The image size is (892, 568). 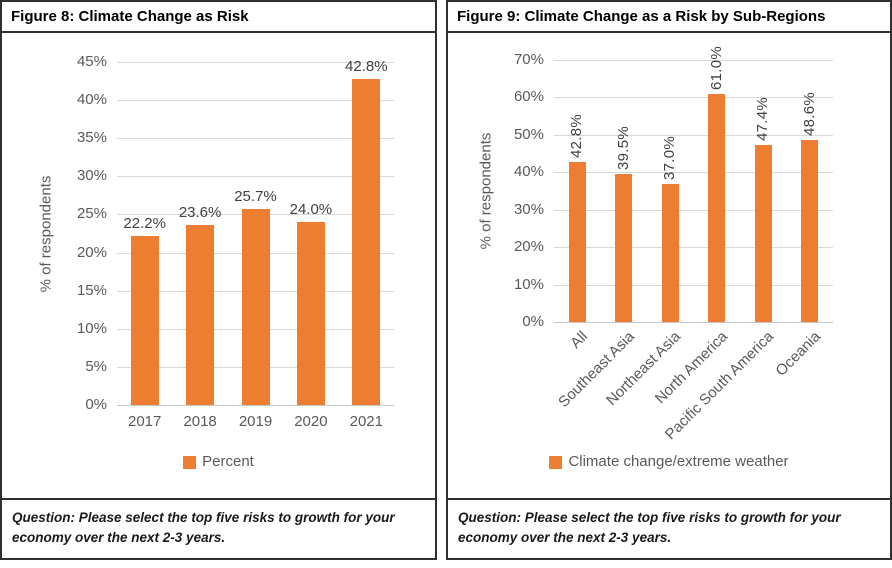 What do you see at coordinates (311, 421) in the screenshot?
I see `x-axis-category-label: 2020` at bounding box center [311, 421].